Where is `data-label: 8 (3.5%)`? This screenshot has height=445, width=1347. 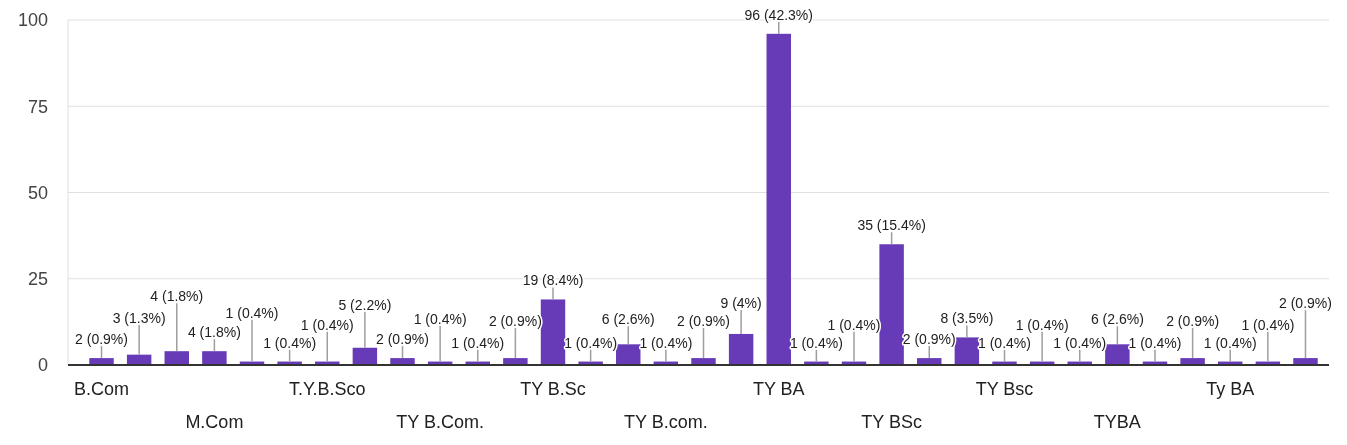
data-label: 8 (3.5%) is located at coordinates (967, 318).